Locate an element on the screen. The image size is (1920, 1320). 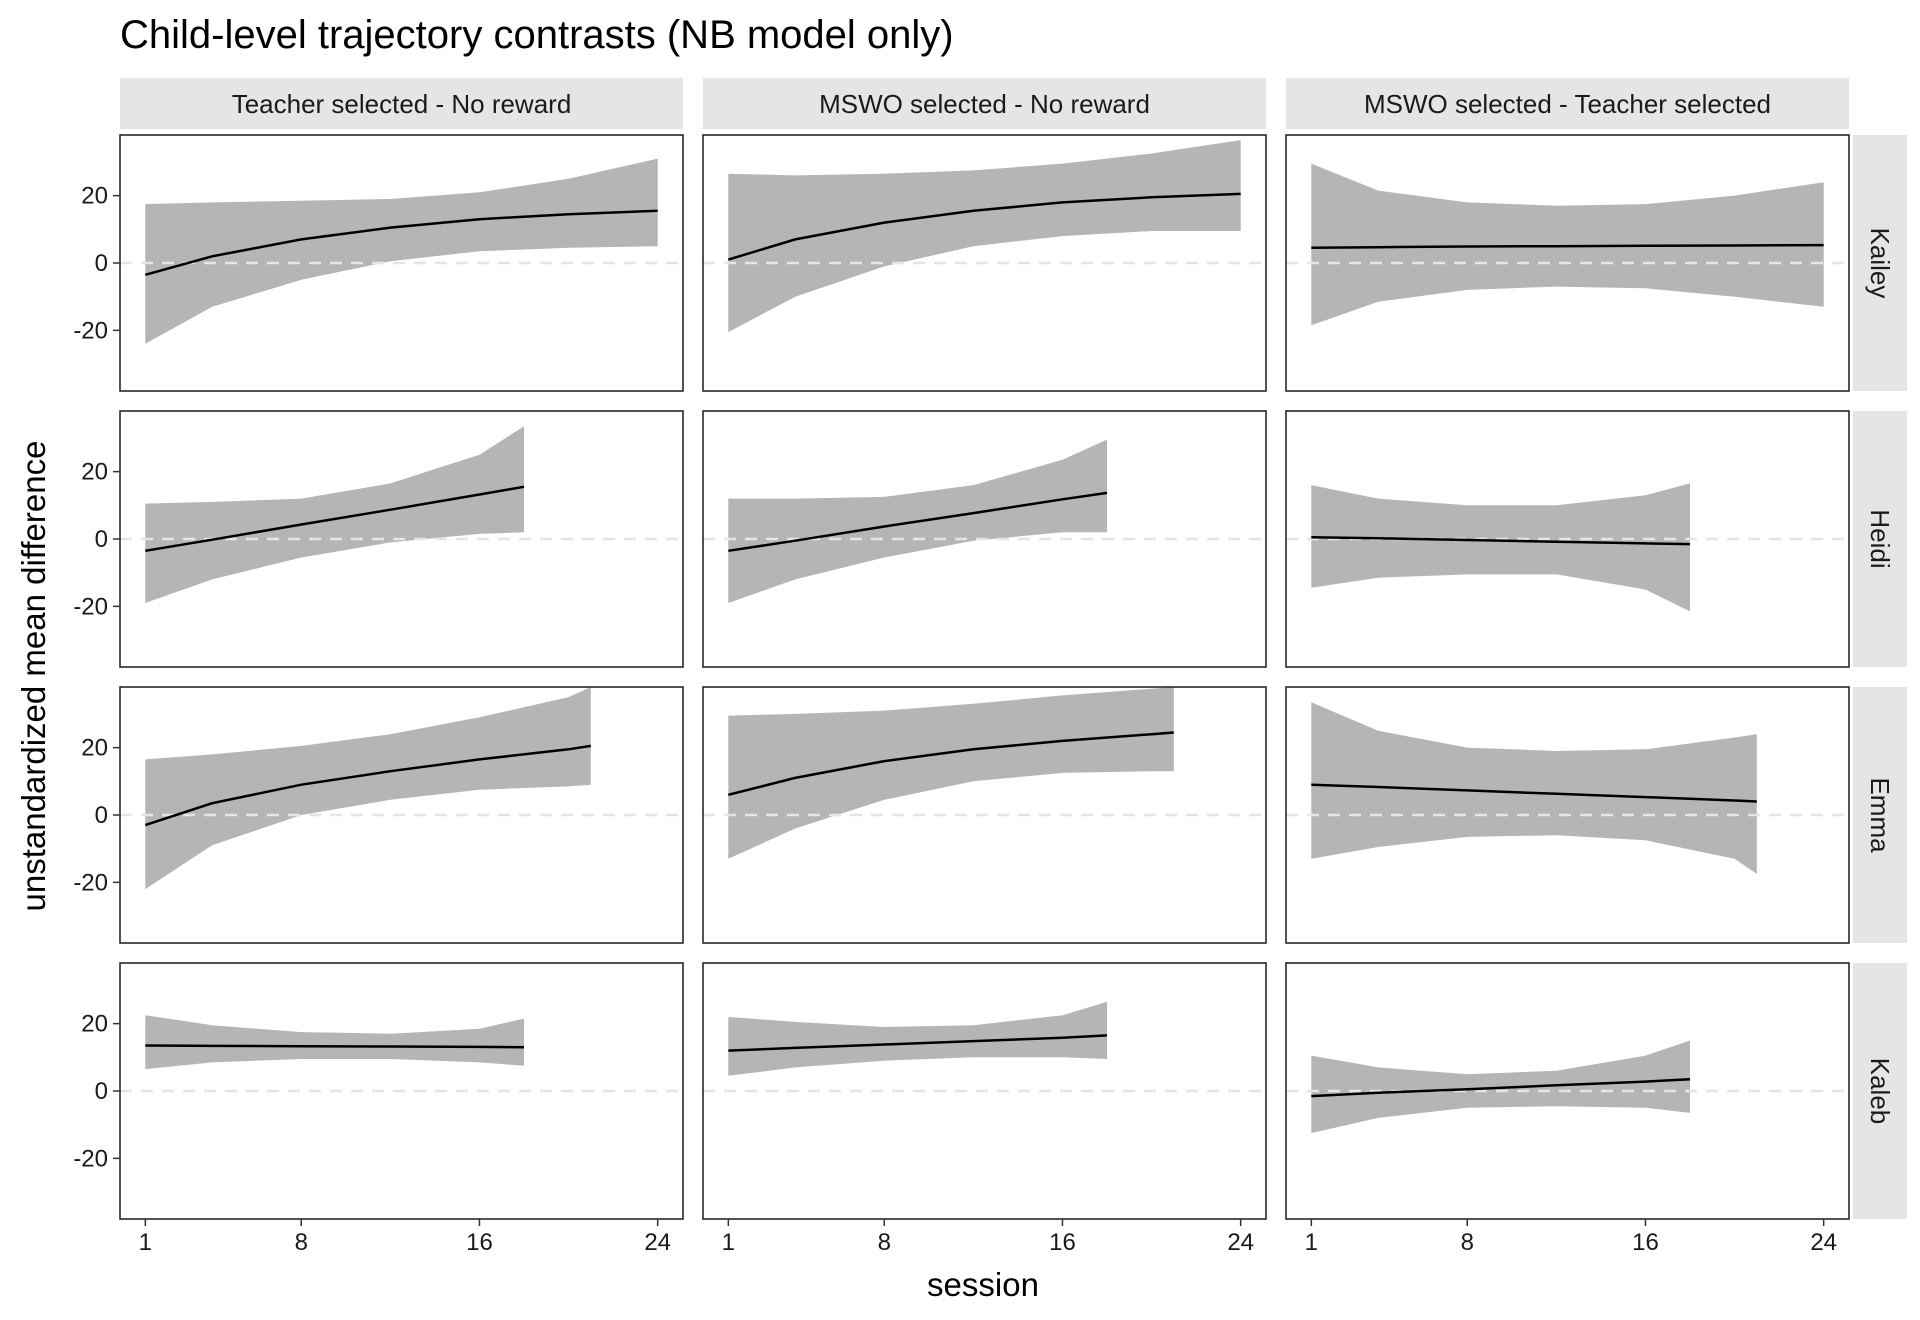
column-strip-label: Teacher selected - No reward is located at coordinates (402, 104).